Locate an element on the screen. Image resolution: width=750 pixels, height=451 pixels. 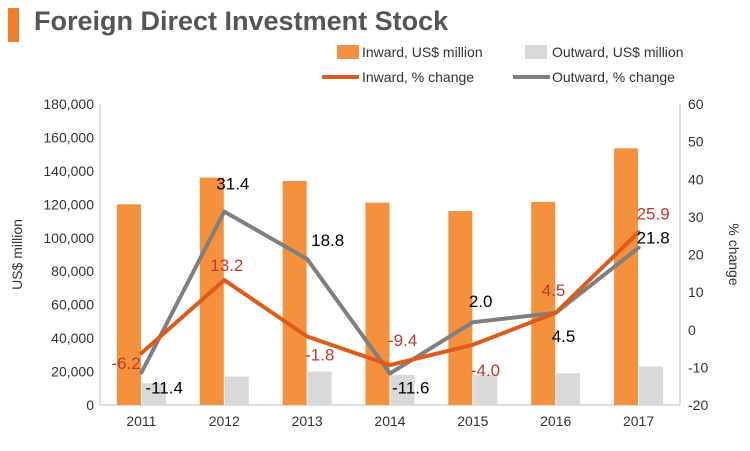
y-tick-label: 100,000 is located at coordinates (68, 238).